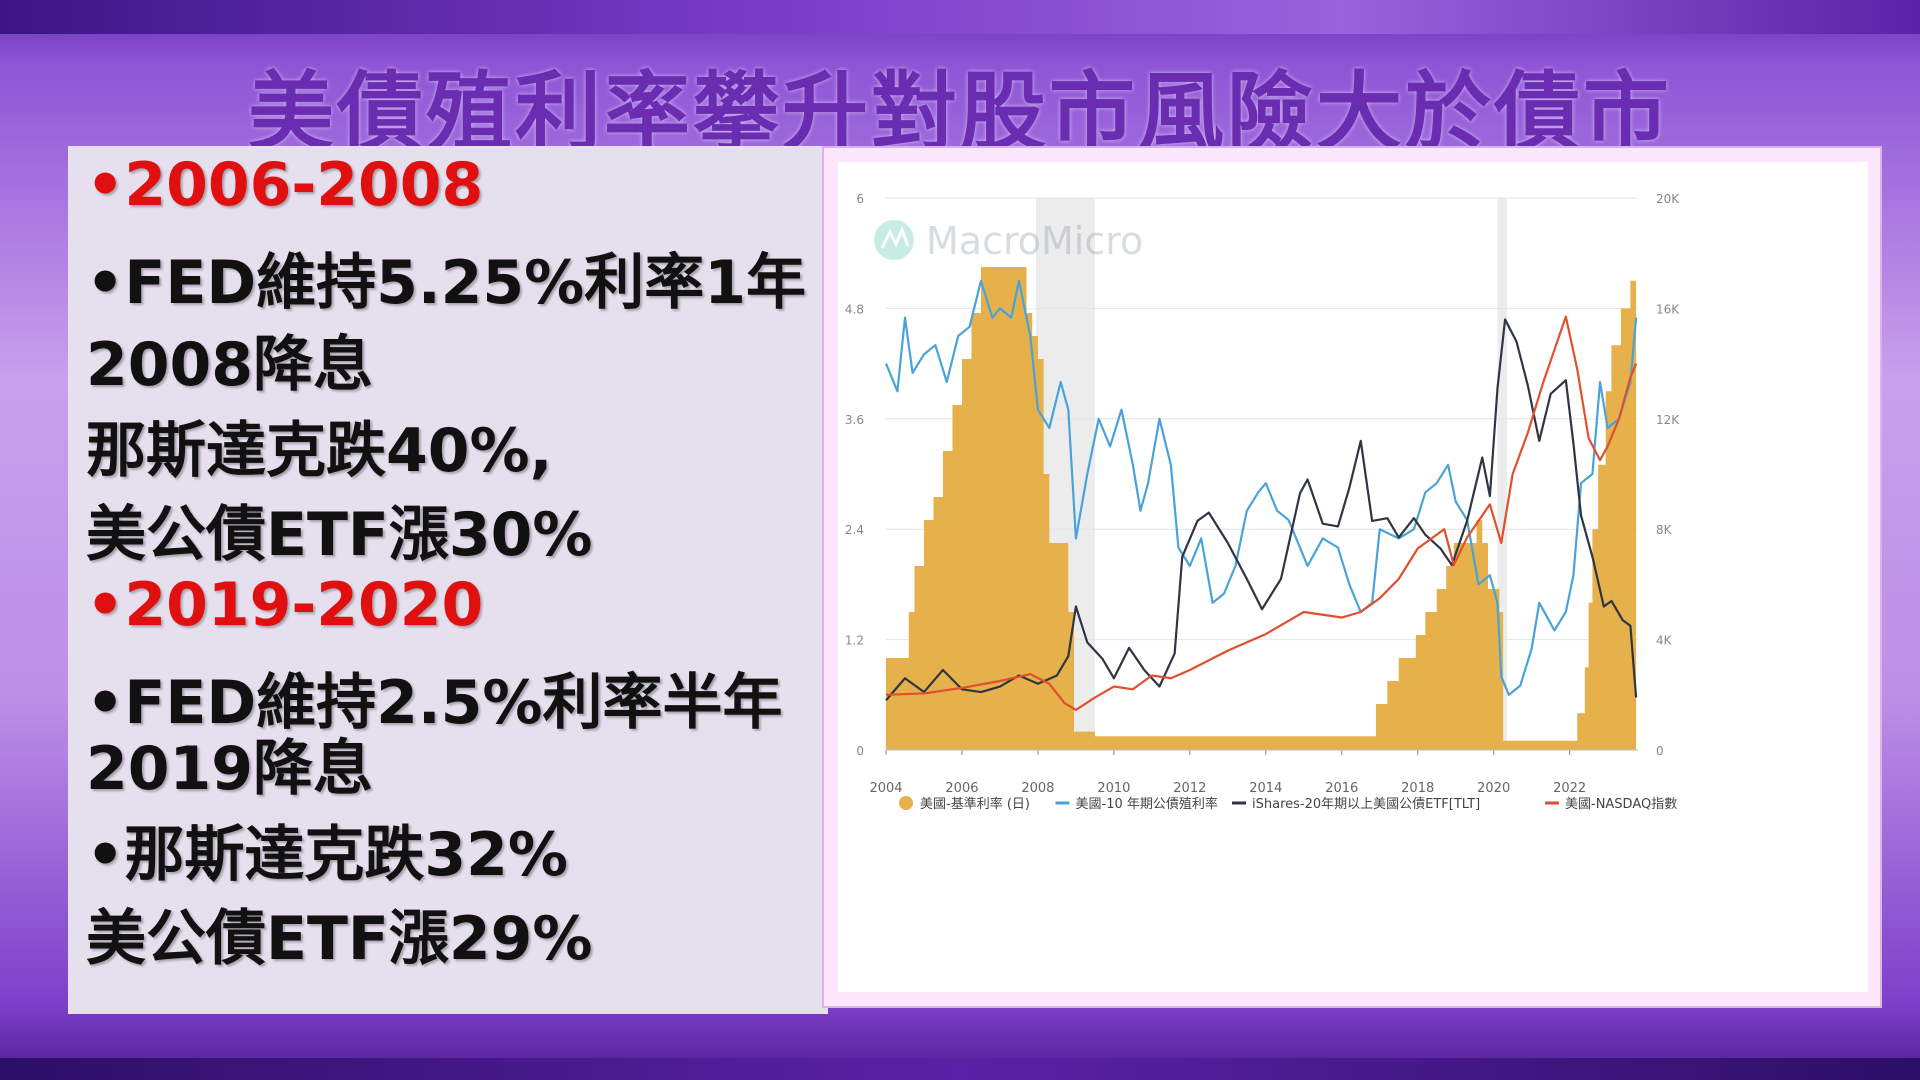 The height and width of the screenshot is (1080, 1920). What do you see at coordinates (960, 17) in the screenshot?
I see `top-decor-bar` at bounding box center [960, 17].